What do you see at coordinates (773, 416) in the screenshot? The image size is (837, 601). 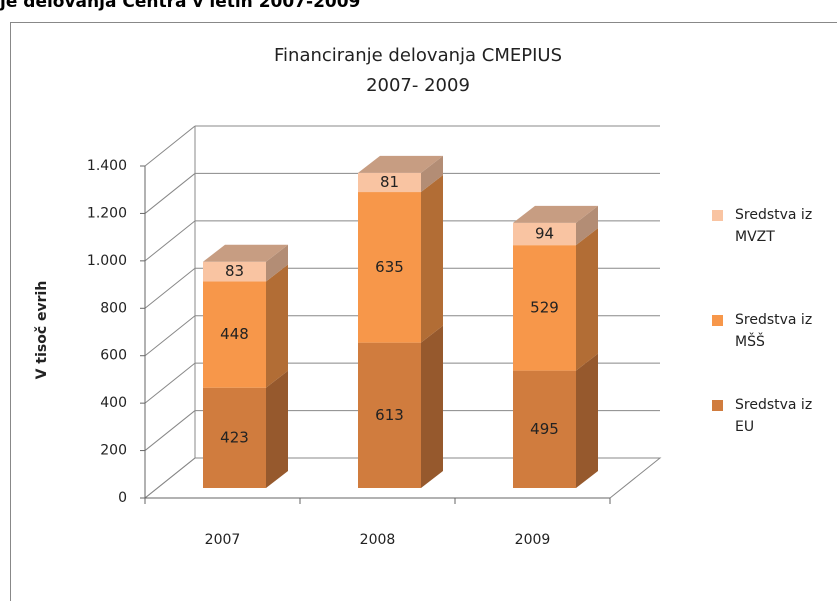 I see `legend-label: Sredstva iz EU` at bounding box center [773, 416].